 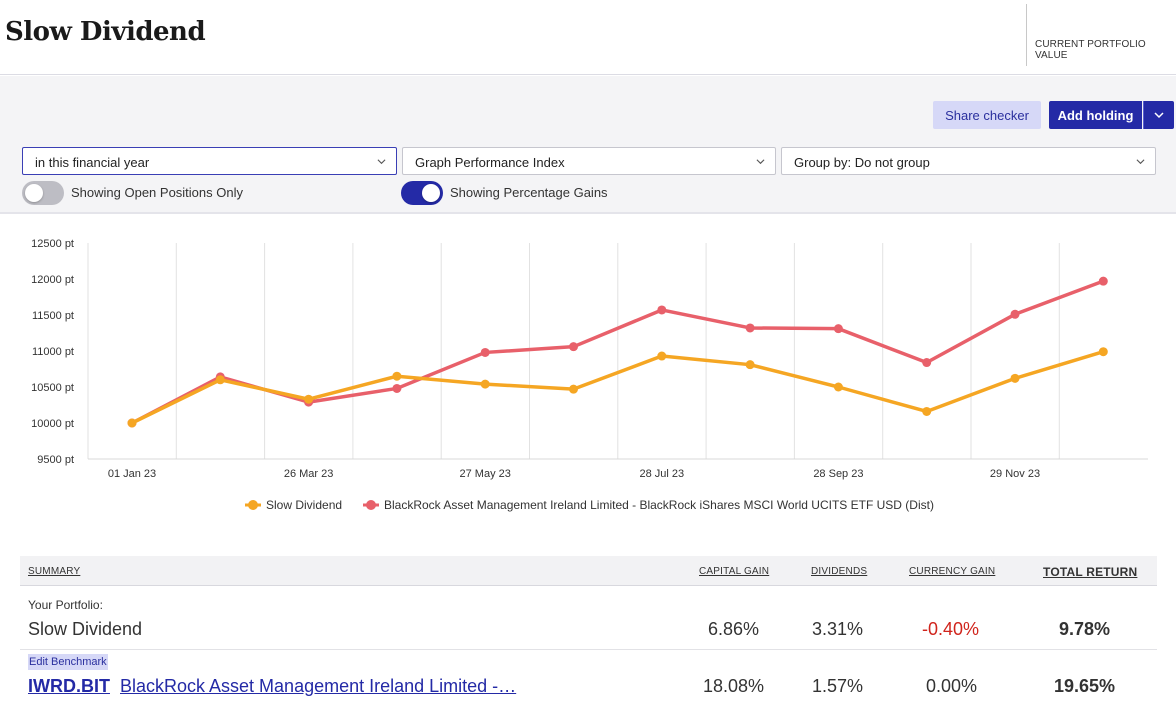 I want to click on x-tick-label: 27 May 23, so click(x=485, y=474).